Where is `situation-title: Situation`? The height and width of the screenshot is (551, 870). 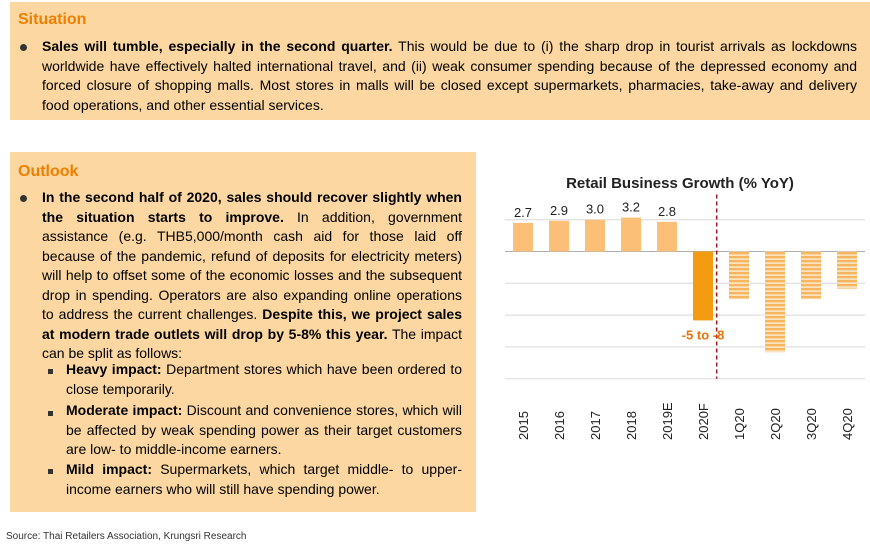
situation-title: Situation is located at coordinates (52, 19).